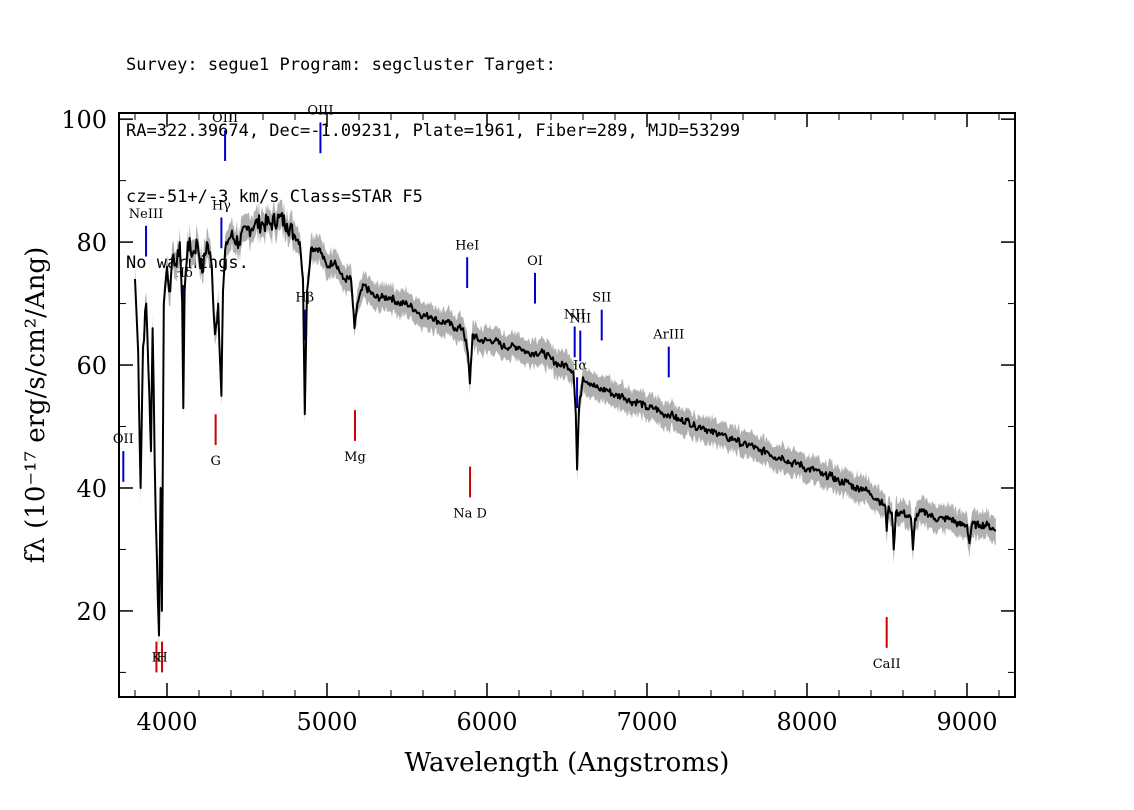 The image size is (1134, 810). What do you see at coordinates (274, 197) in the screenshot?
I see `header-redshift-line: cz=-51+/-3 km/s Class=STAR F5` at bounding box center [274, 197].